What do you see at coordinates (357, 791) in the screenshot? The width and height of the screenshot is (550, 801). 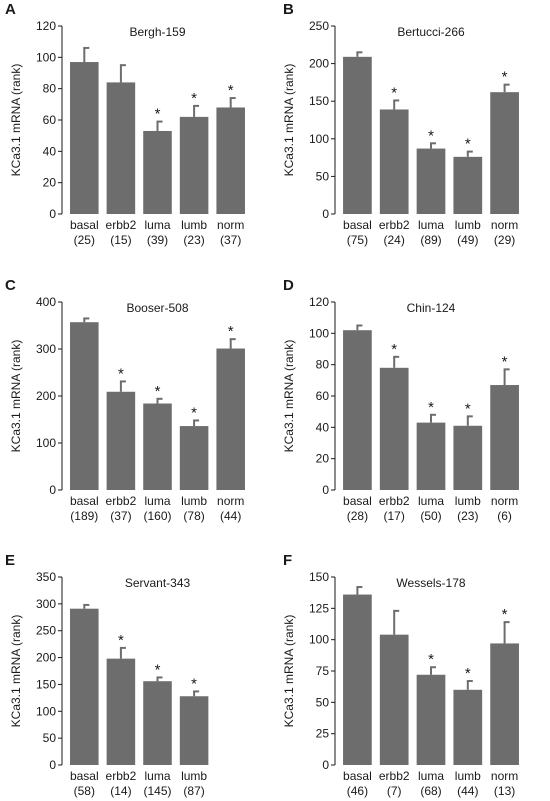 I see `x-count-label: (46)` at bounding box center [357, 791].